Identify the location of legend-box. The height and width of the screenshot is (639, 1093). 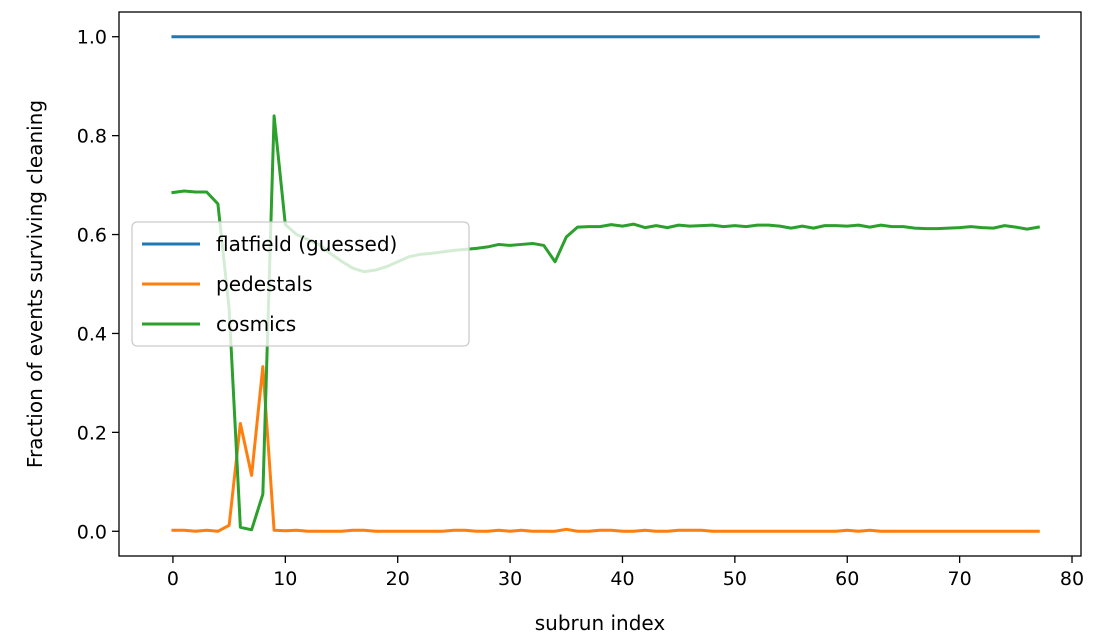
(300, 284).